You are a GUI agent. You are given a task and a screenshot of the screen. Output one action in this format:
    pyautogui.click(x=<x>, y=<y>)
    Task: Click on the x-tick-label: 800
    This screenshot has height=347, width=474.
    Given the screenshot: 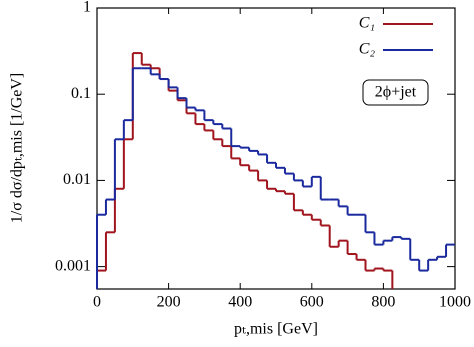 What is the action you would take?
    pyautogui.click(x=383, y=302)
    